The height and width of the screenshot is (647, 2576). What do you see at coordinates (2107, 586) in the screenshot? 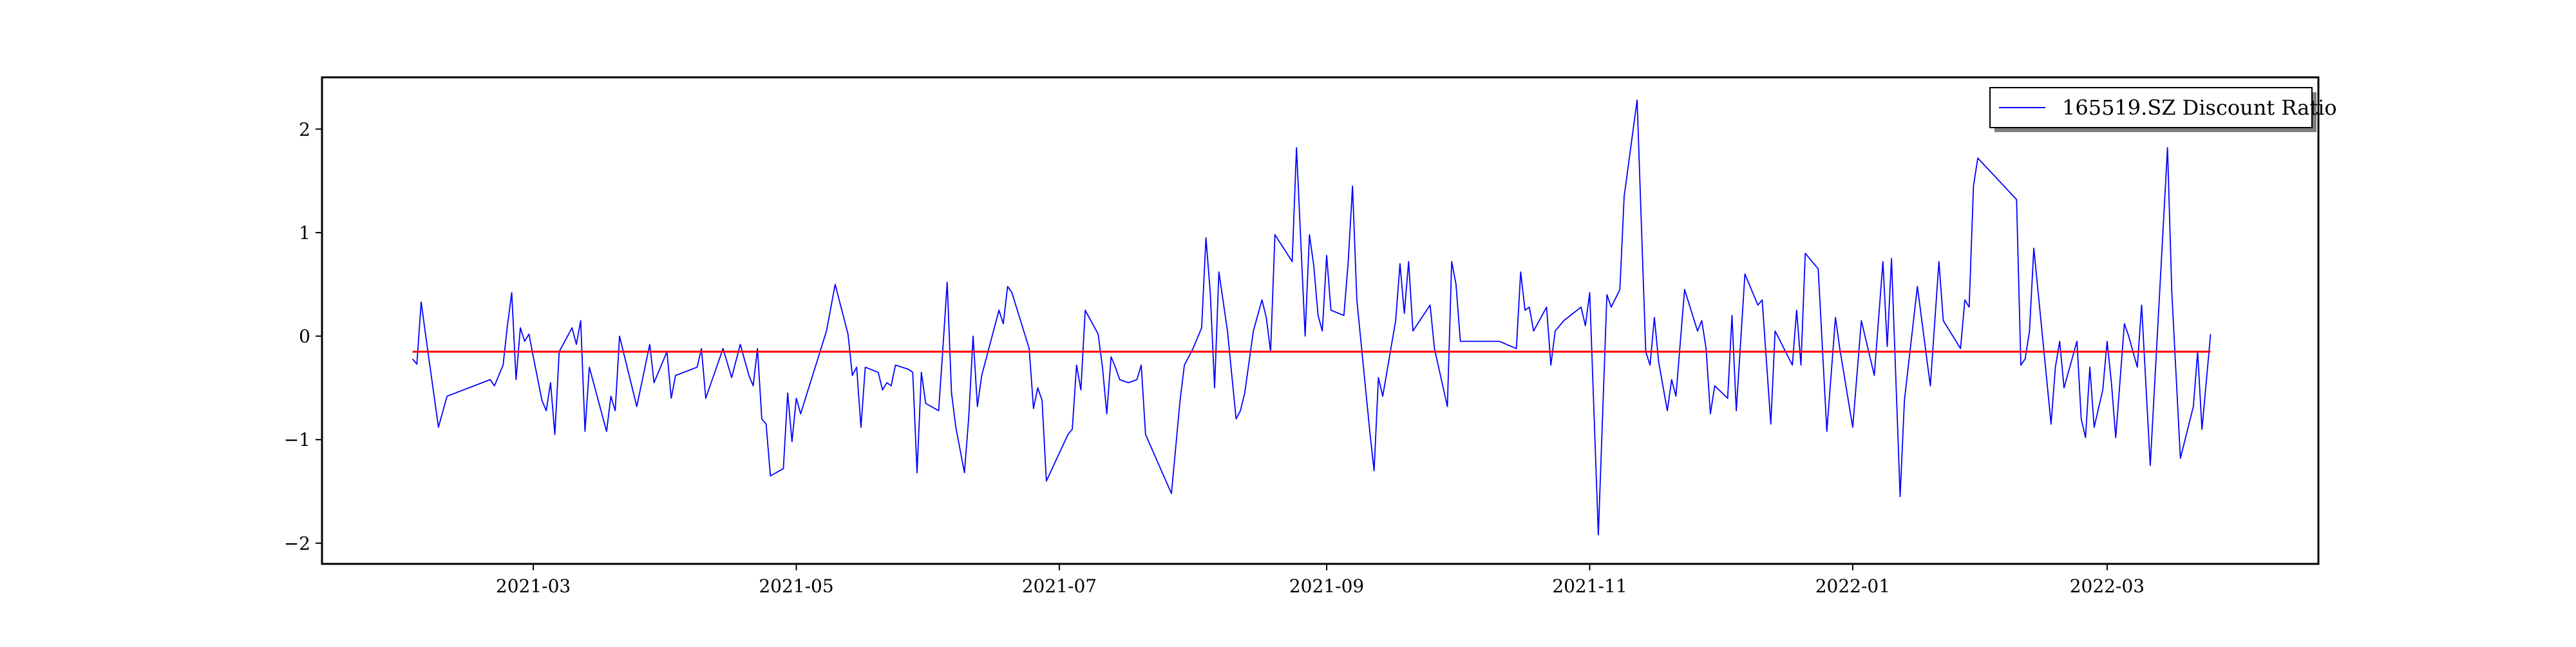
I see `x-tick-label: 2022-03` at bounding box center [2107, 586].